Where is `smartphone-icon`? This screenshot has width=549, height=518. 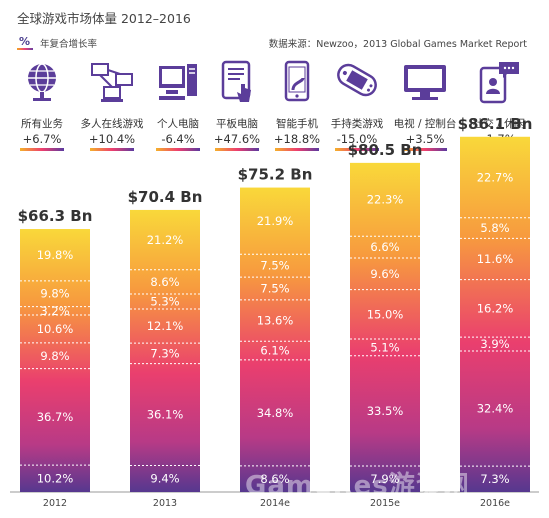
smartphone-icon is located at coordinates (297, 81).